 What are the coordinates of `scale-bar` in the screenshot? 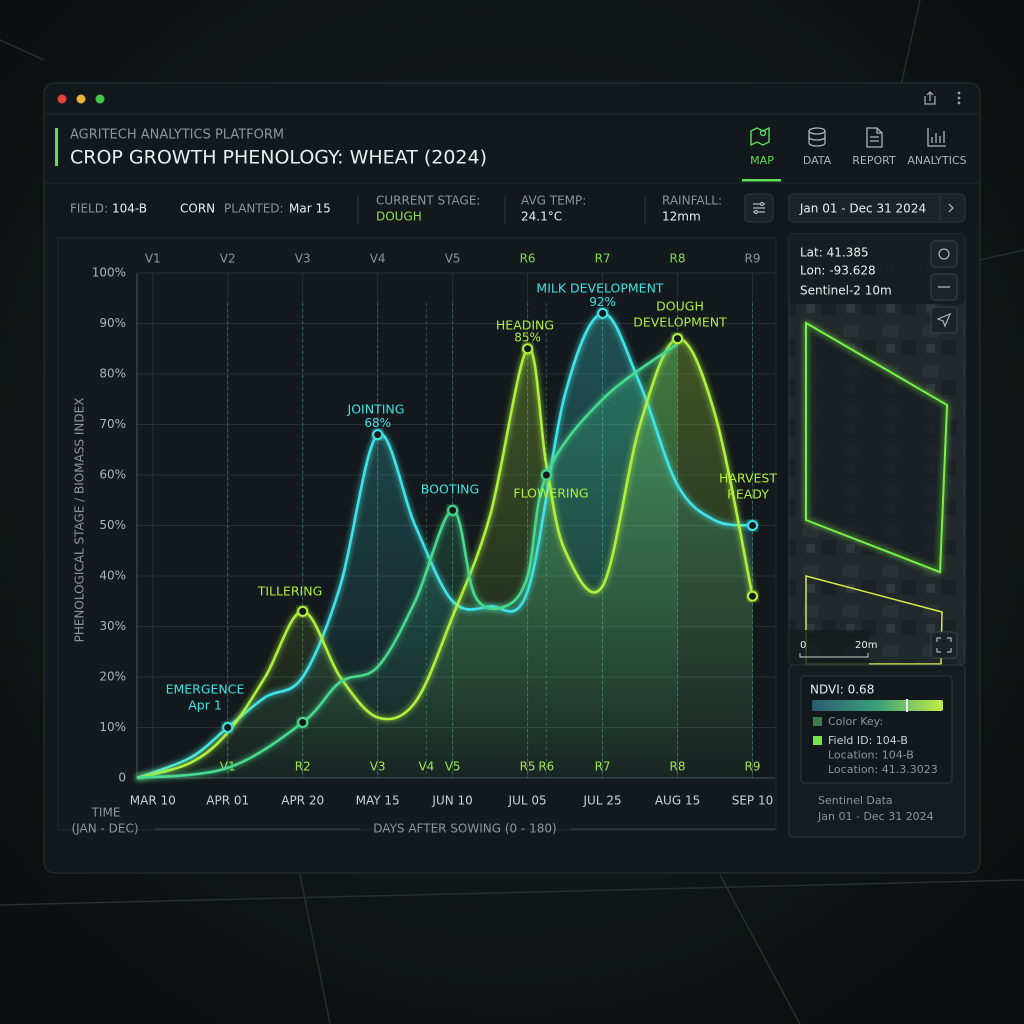 It's located at (834, 655).